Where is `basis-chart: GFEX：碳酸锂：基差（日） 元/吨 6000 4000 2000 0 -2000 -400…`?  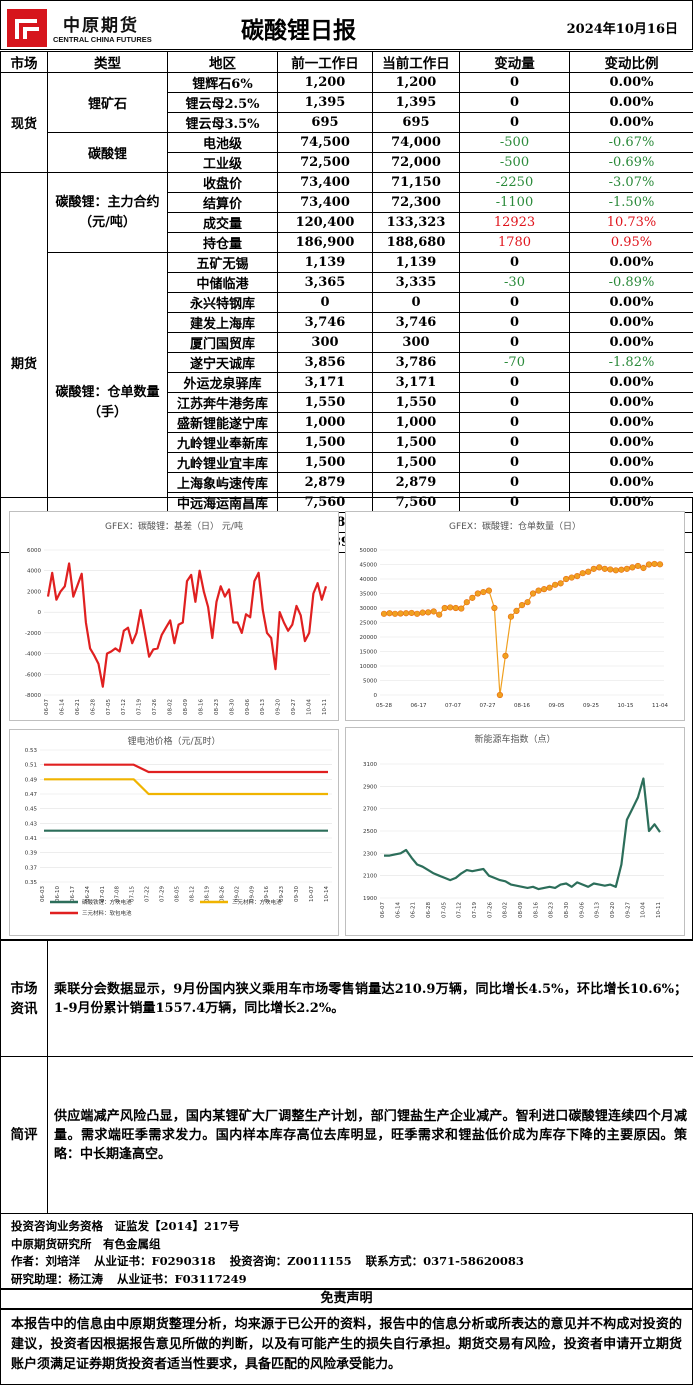
basis-chart: GFEX：碳酸锂：基差（日） 元/吨 6000 4000 2000 0 -2000 -400… is located at coordinates (174, 616).